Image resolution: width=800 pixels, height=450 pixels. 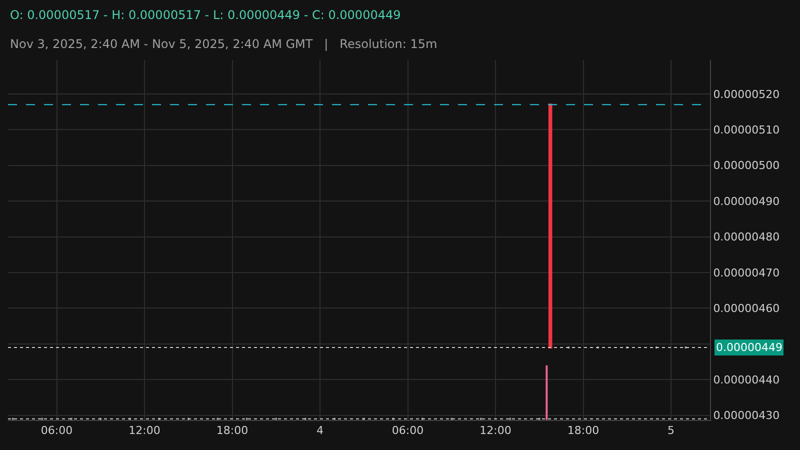 What do you see at coordinates (746, 309) in the screenshot?
I see `y-tick-label: 0.00000460` at bounding box center [746, 309].